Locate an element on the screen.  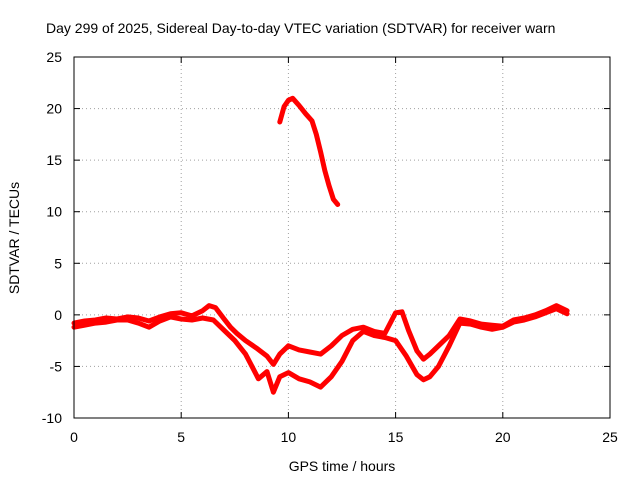
y-tick-label: 0 is located at coordinates (58, 315).